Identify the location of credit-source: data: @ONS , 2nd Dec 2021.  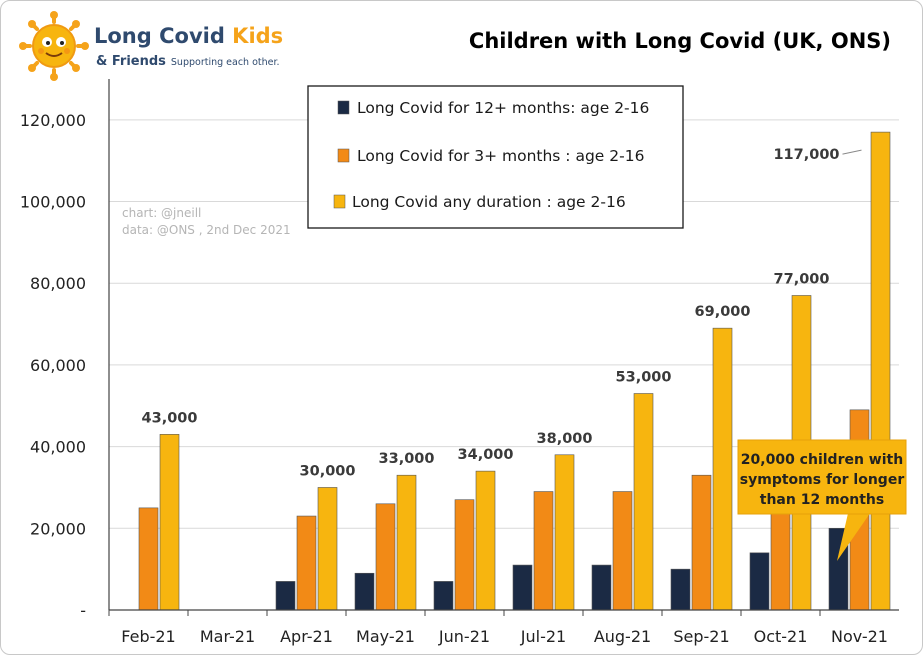
(206, 230).